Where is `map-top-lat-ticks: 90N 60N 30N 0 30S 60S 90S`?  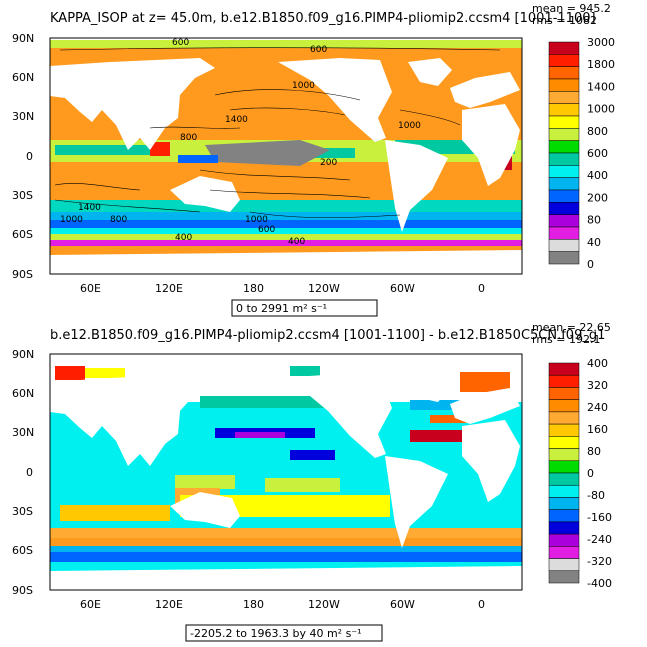 map-top-lat-ticks: 90N 60N 30N 0 30S 60S 90S is located at coordinates (23, 156).